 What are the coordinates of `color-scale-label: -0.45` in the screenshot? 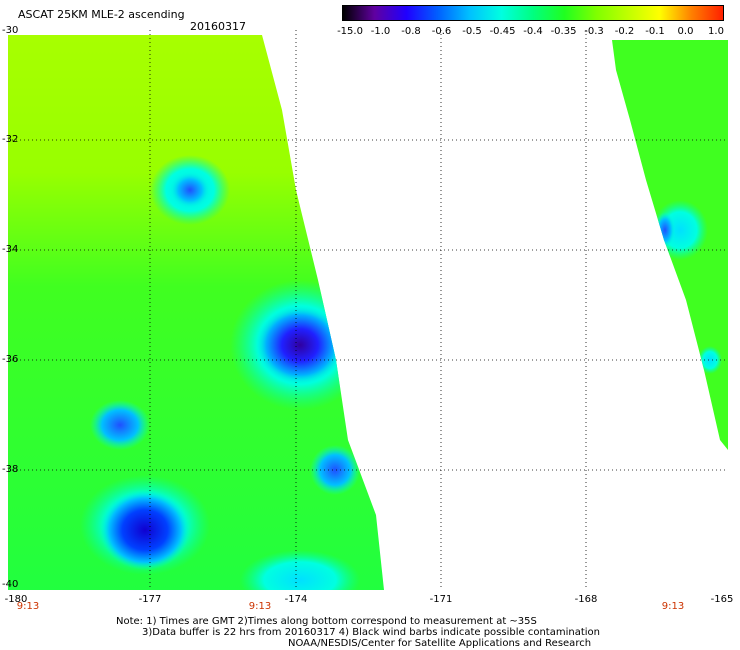 It's located at (502, 31).